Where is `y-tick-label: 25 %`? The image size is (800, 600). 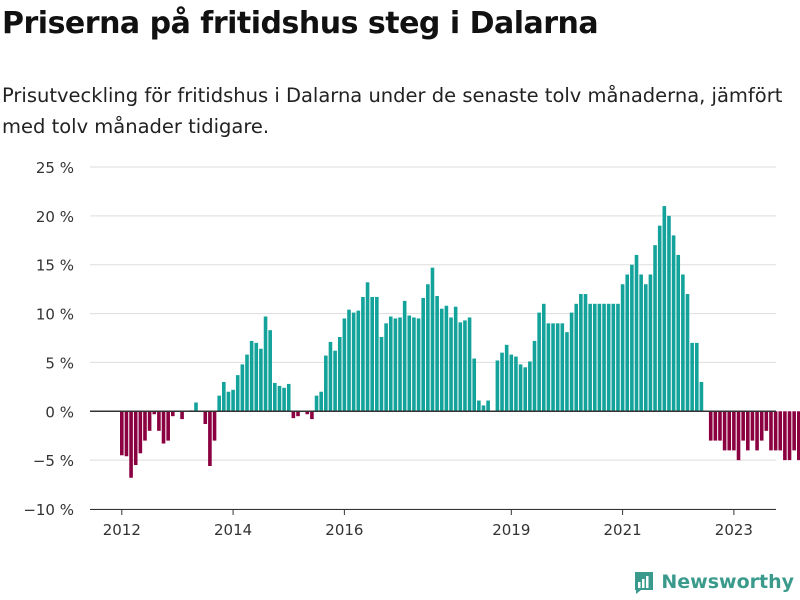 y-tick-label: 25 % is located at coordinates (55, 168).